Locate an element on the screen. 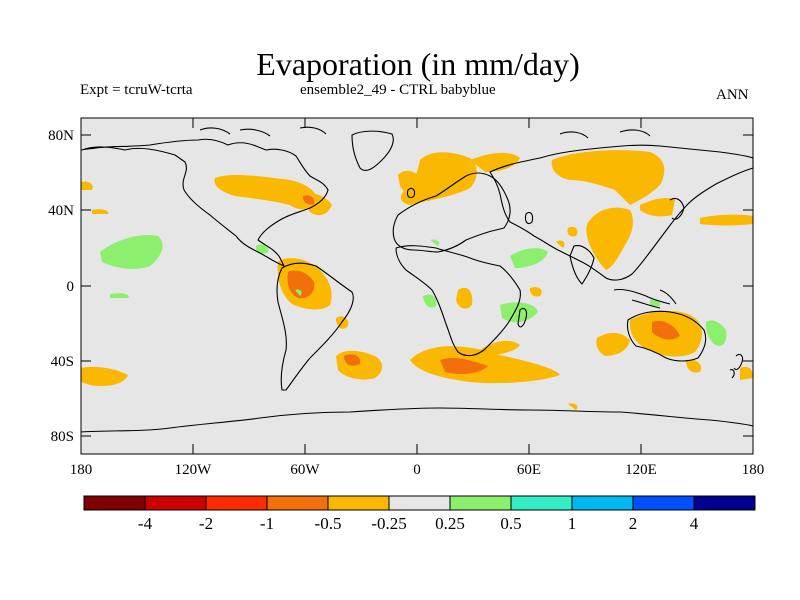 The width and height of the screenshot is (800, 600). colorbar-tick-label: 2 is located at coordinates (633, 523).